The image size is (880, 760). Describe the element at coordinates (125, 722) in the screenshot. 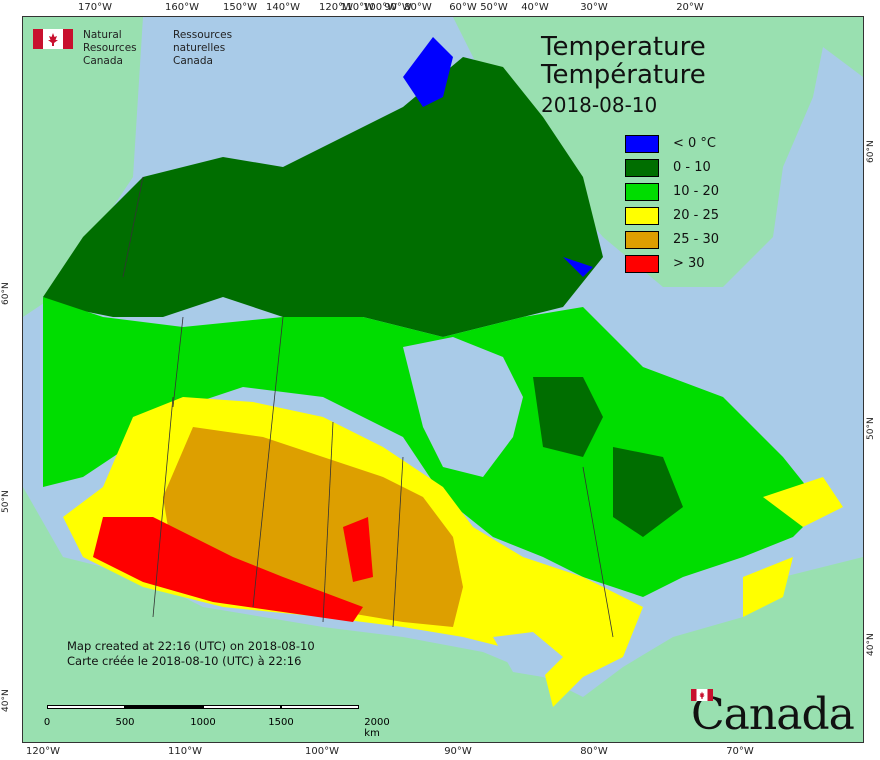

I see `scale-label: 500` at that location.